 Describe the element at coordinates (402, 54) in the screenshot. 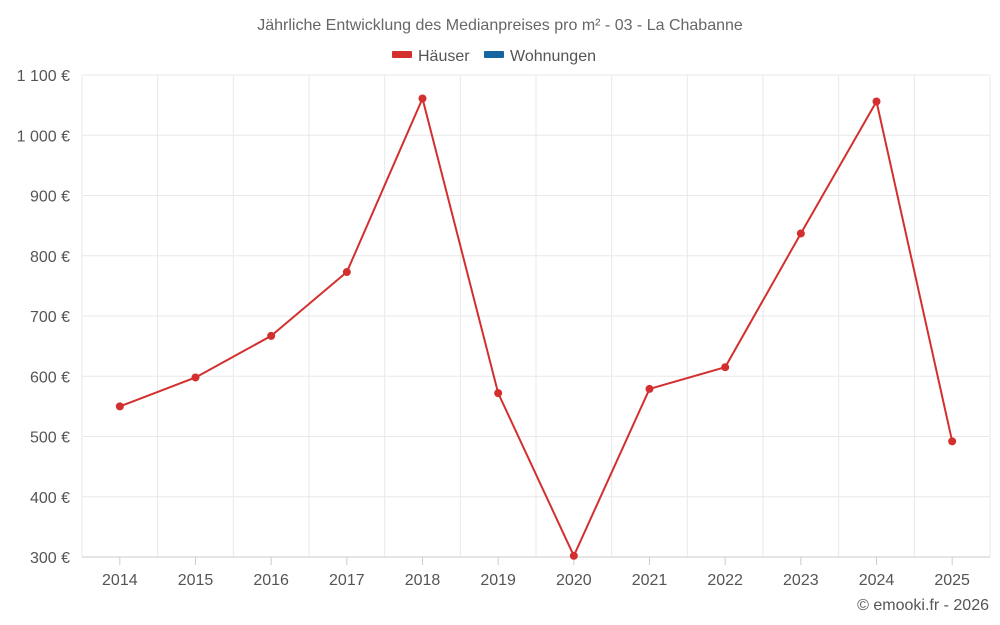

I see `legend-swatch-haeuser` at that location.